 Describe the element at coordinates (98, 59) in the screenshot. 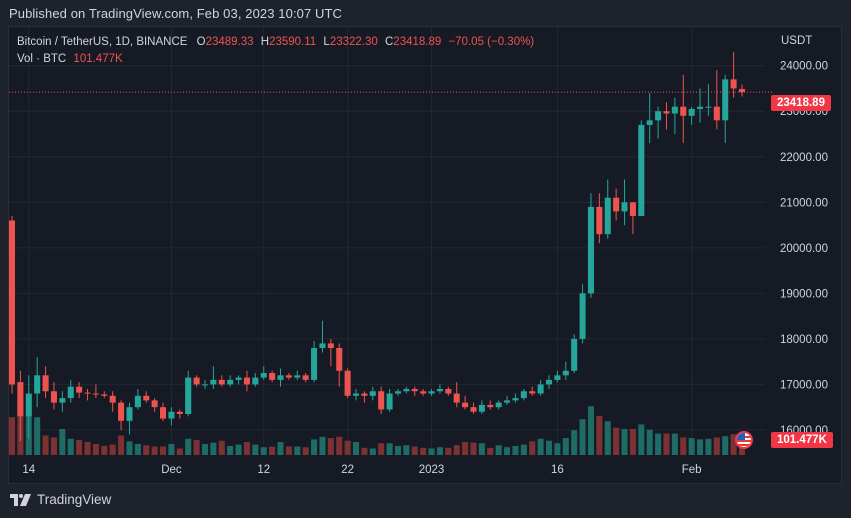

I see `volume-value: 101.477K` at that location.